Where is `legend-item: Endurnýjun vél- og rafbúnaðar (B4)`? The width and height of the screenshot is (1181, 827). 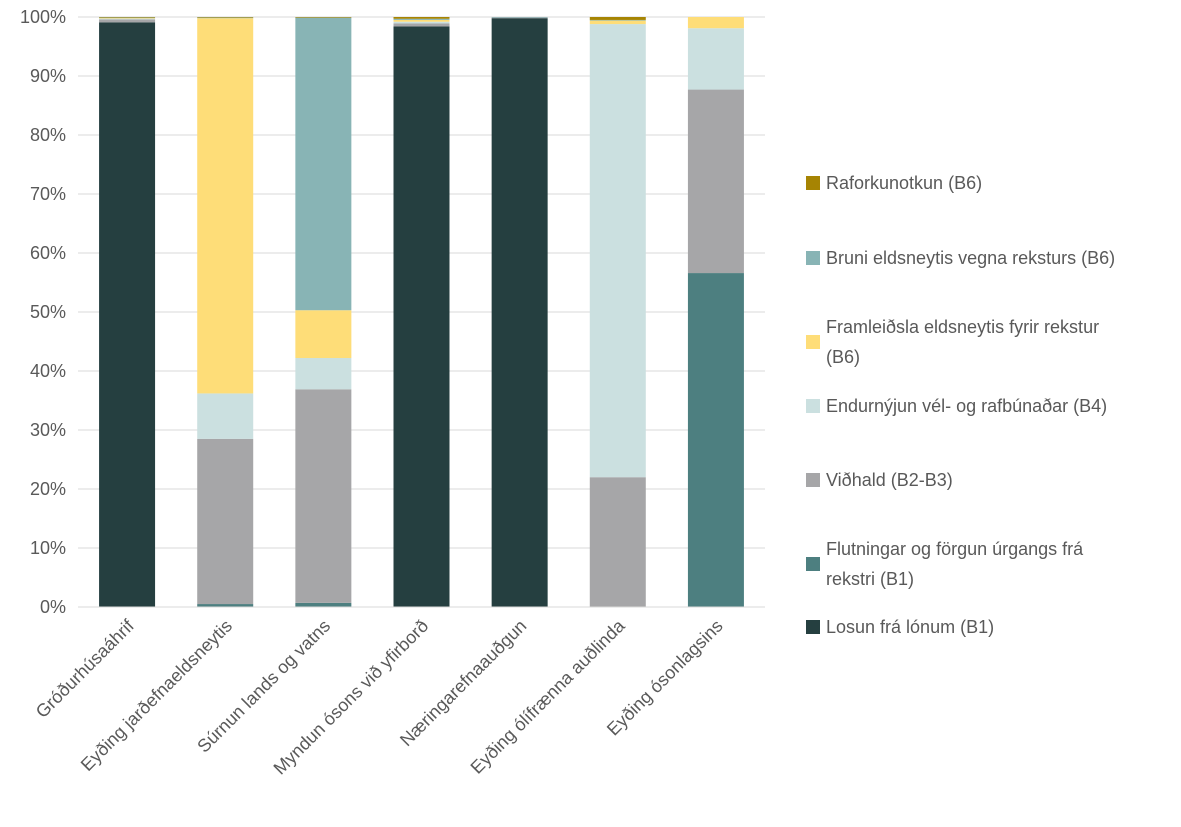
legend-item: Endurnýjun vél- og rafbúnaðar (B4) is located at coordinates (956, 406).